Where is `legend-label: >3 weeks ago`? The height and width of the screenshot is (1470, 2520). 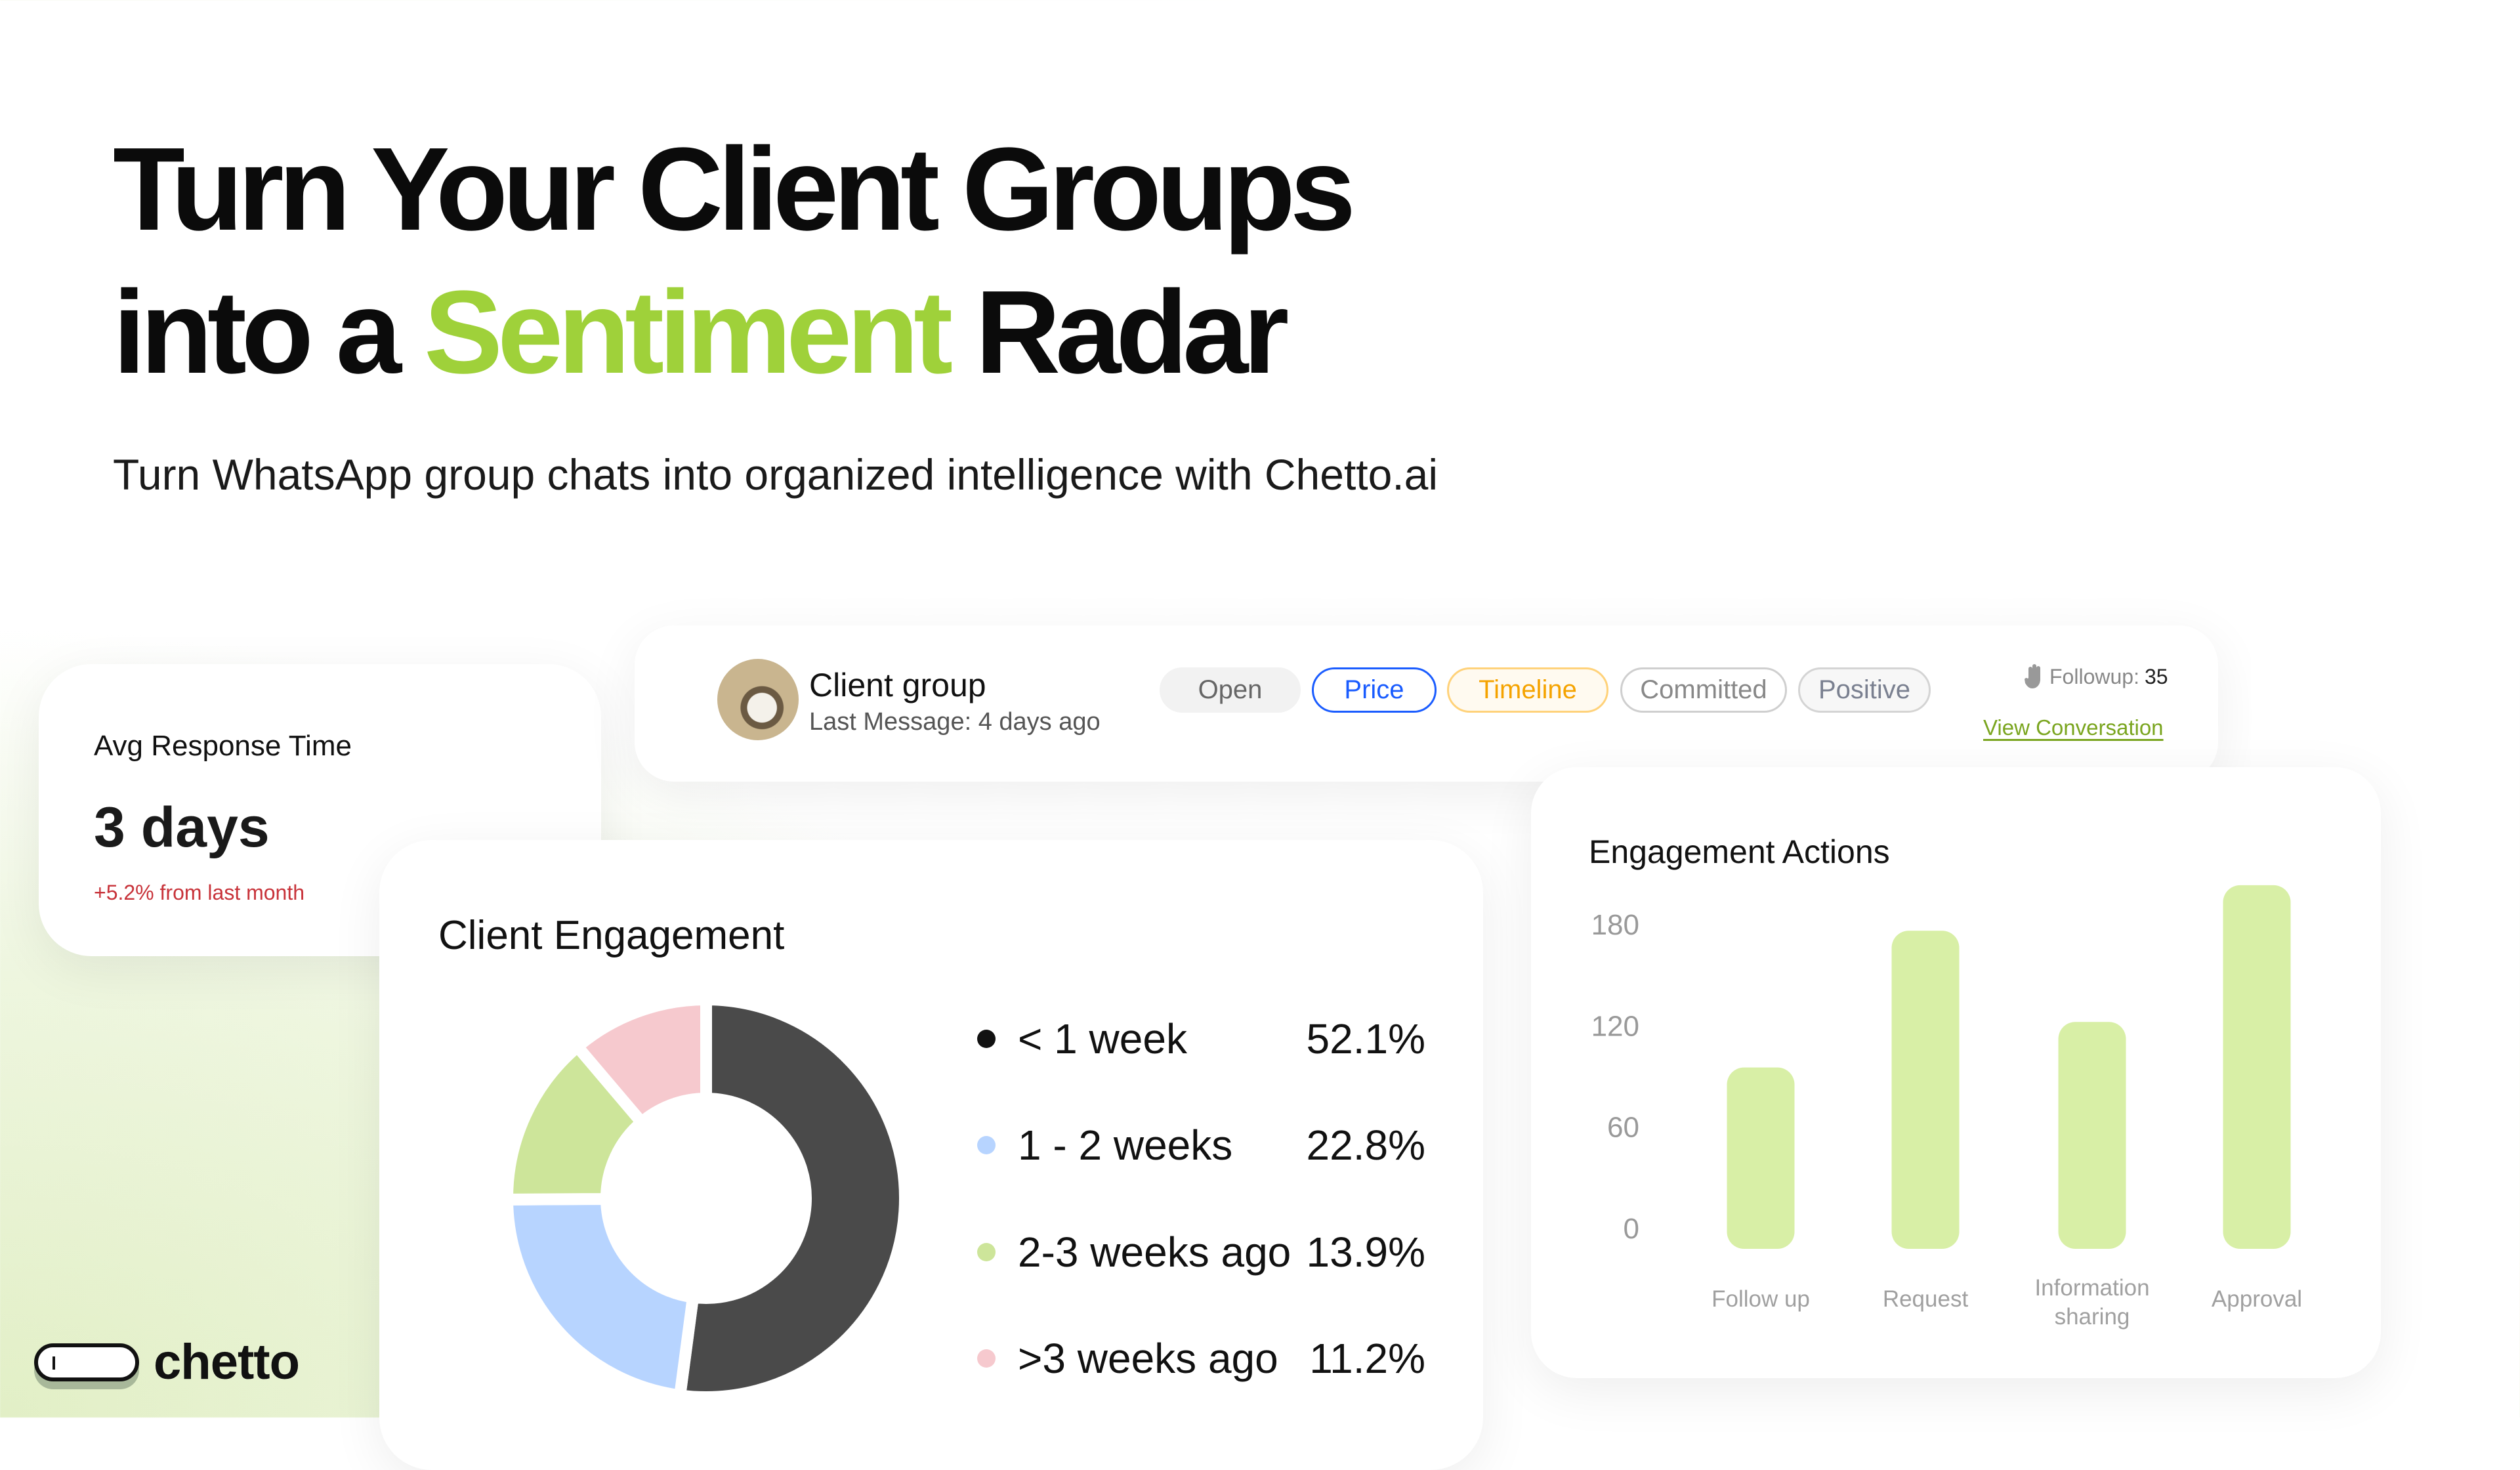
legend-label: >3 weeks ago is located at coordinates (1148, 1358).